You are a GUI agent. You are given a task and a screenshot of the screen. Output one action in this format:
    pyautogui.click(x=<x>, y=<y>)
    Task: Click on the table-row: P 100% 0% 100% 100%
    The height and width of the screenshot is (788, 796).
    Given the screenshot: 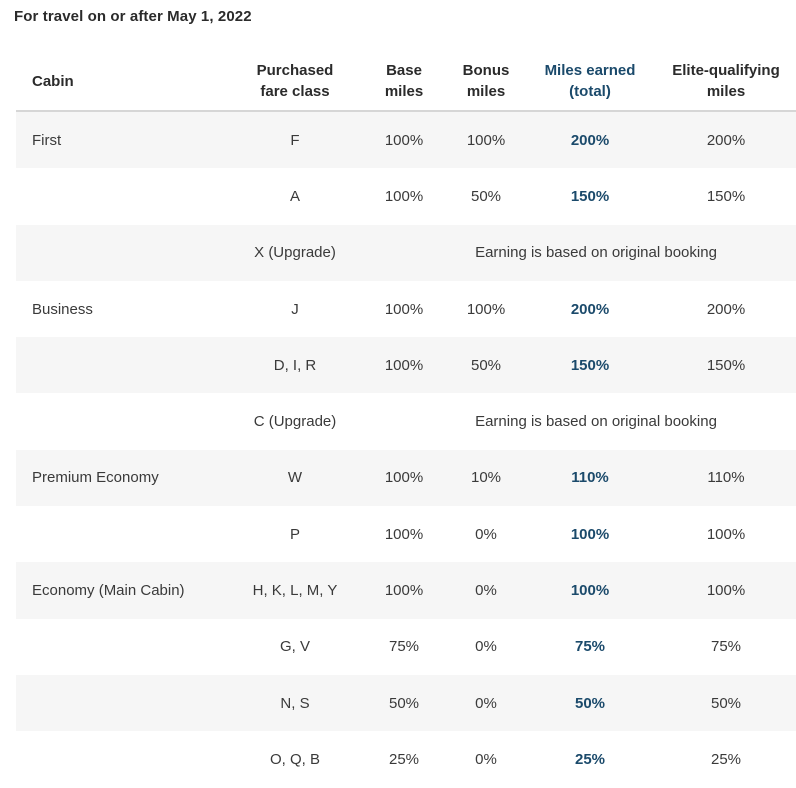 What is the action you would take?
    pyautogui.click(x=406, y=534)
    